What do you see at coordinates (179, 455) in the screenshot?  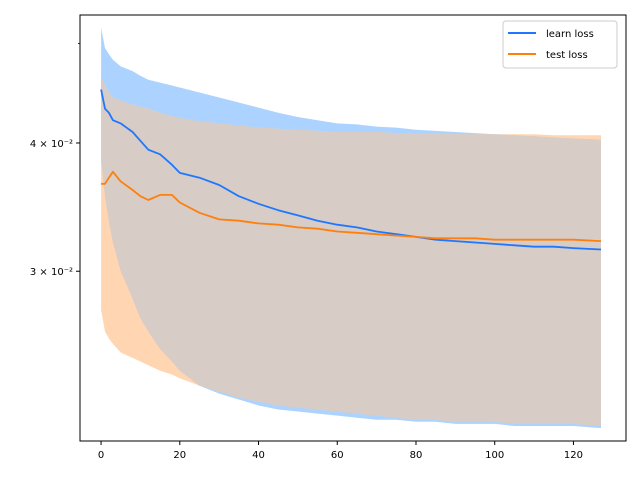 I see `x-tick-label: 20` at bounding box center [179, 455].